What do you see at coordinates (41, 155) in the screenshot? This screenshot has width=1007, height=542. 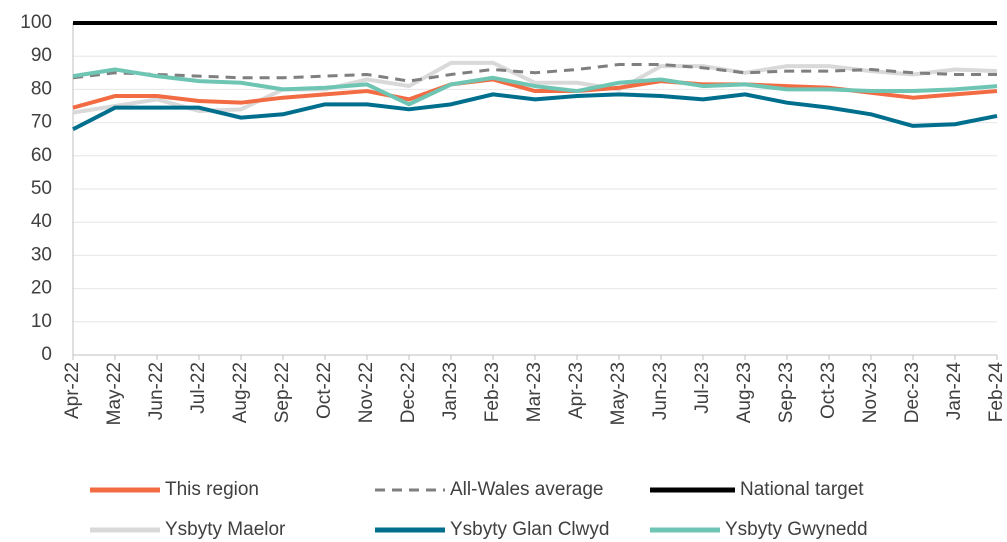 I see `y-tick-label: 60` at bounding box center [41, 155].